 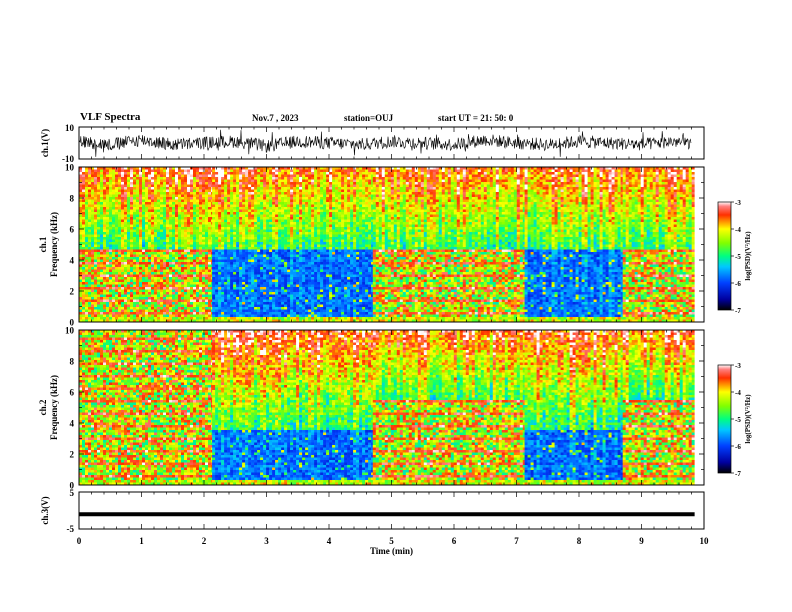 I want to click on colorbar-1-label: log(PSD)(V²/Hz), so click(x=748, y=256).